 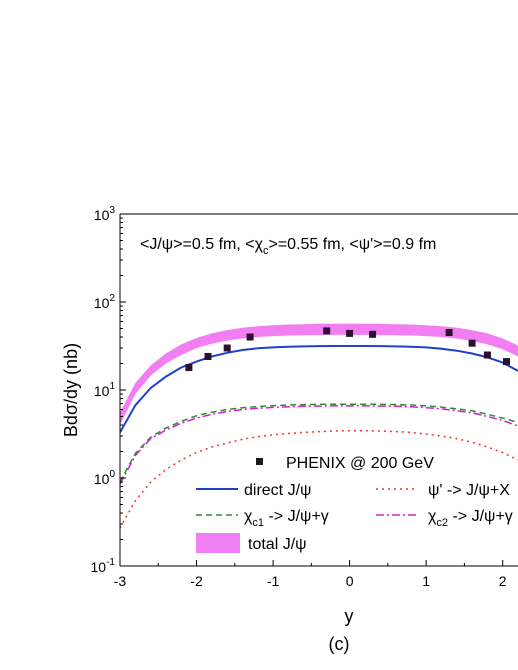 What do you see at coordinates (120, 581) in the screenshot?
I see `x-tick-label: -3` at bounding box center [120, 581].